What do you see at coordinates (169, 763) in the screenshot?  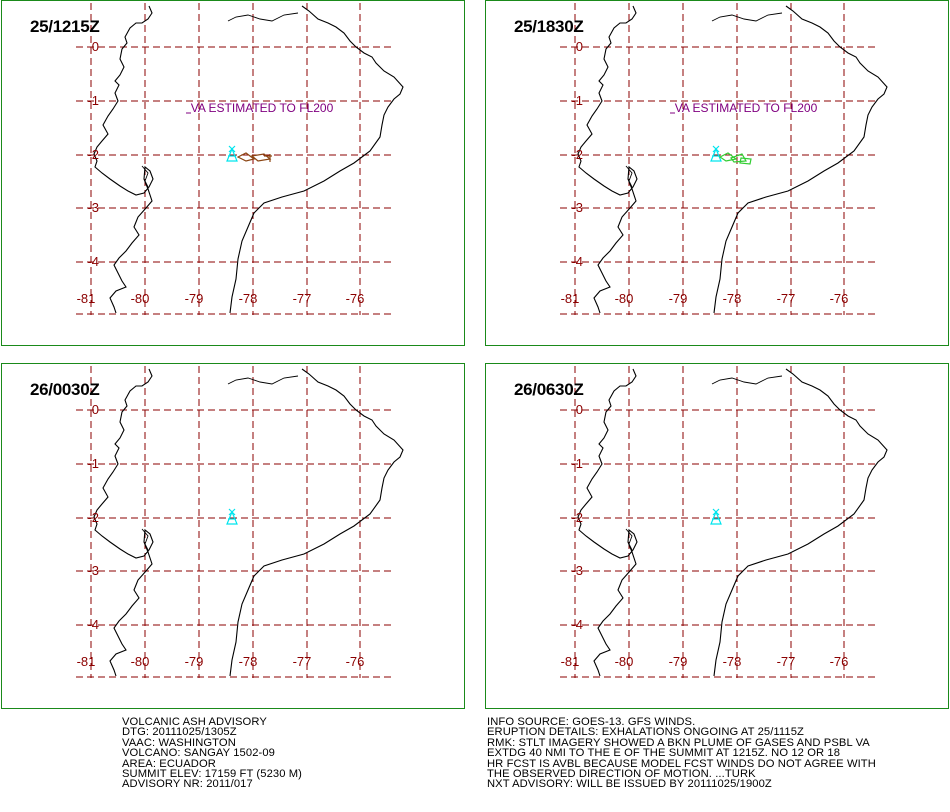 I see `advisory-line: AREA: ECUADOR` at bounding box center [169, 763].